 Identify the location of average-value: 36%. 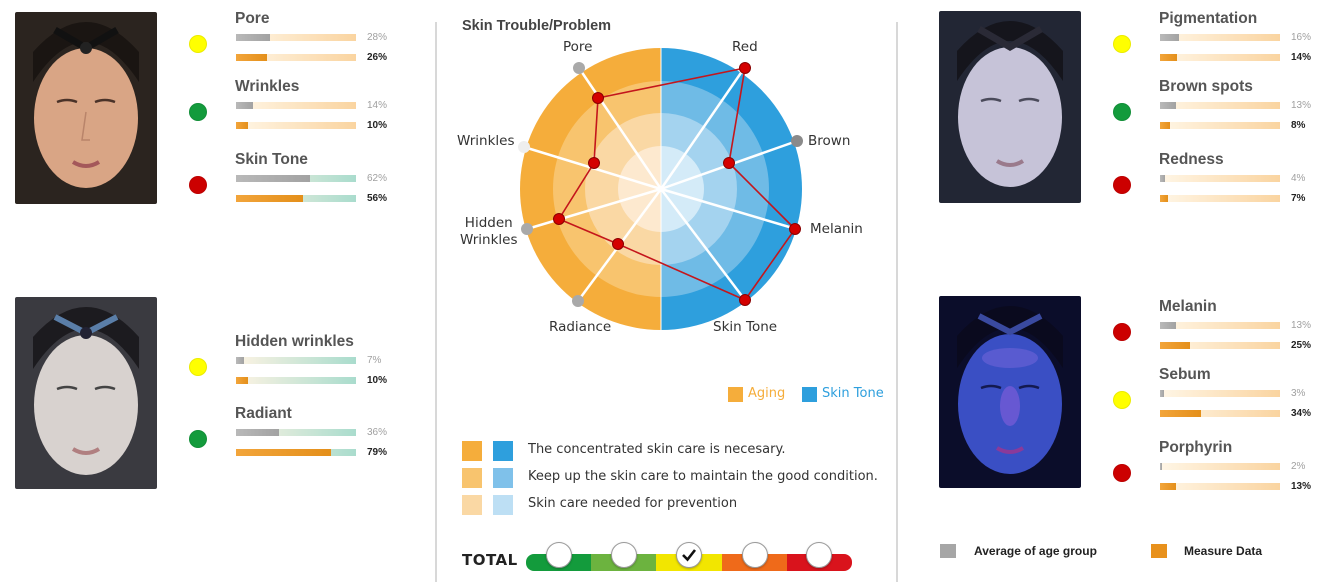
(377, 432).